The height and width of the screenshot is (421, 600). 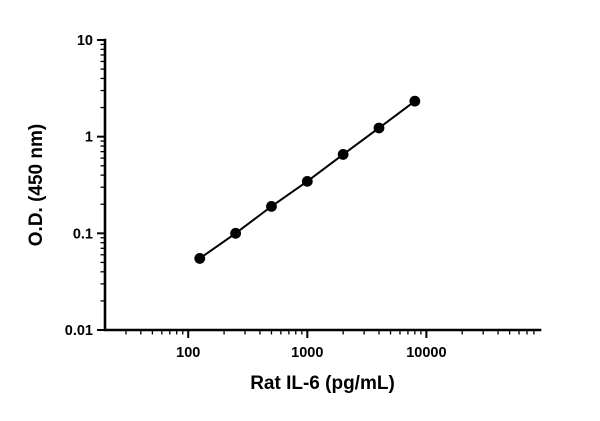 What do you see at coordinates (36, 185) in the screenshot?
I see `y-axis-title: O.D. (450 nm)` at bounding box center [36, 185].